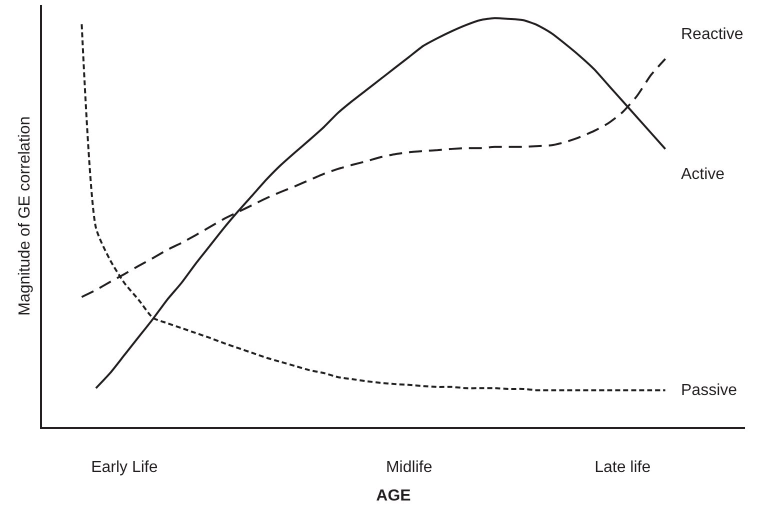  Describe the element at coordinates (394, 495) in the screenshot. I see `x-axis-title: AGE` at that location.